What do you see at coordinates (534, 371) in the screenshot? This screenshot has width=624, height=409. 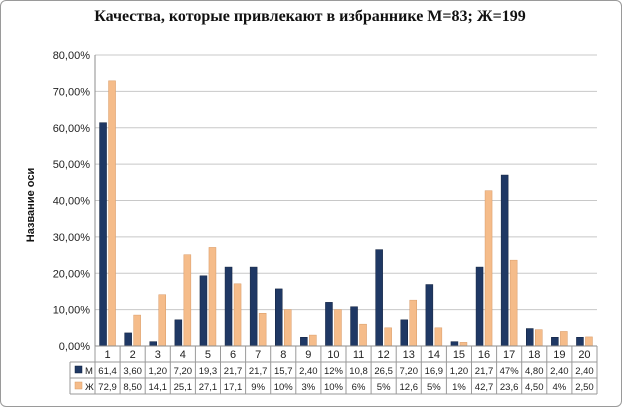 I see `data-label: 4,80` at bounding box center [534, 371].